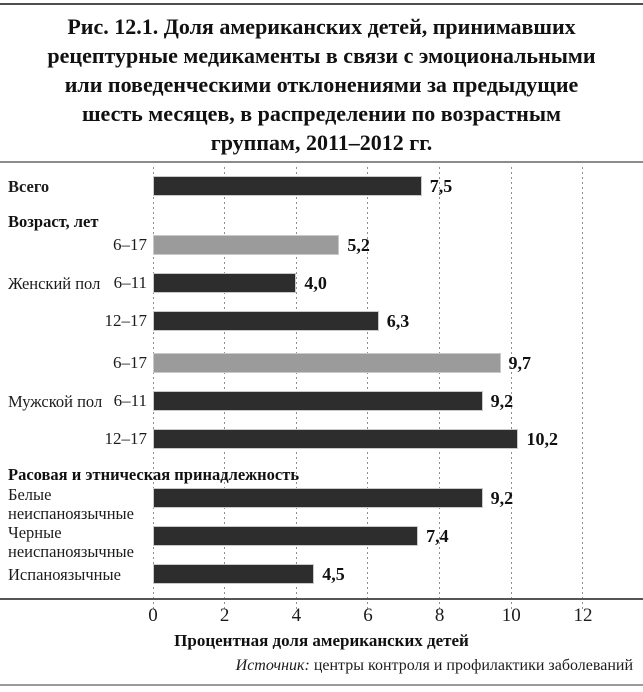  I want to click on bar-value-label: 4,0, so click(315, 283).